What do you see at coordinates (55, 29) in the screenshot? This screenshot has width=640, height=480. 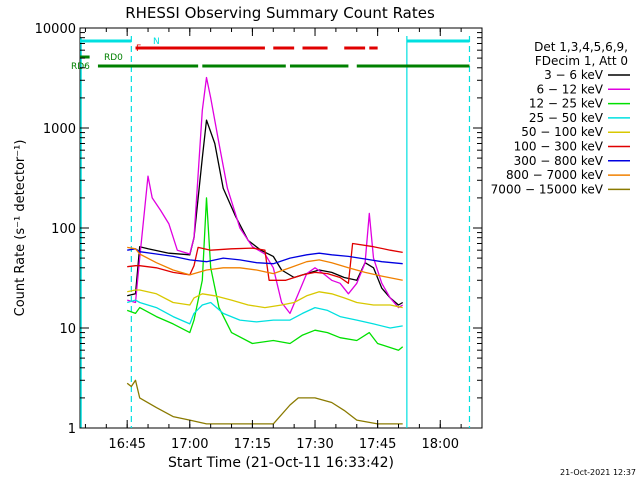 I see `y-tick-label: 10000` at bounding box center [55, 29].